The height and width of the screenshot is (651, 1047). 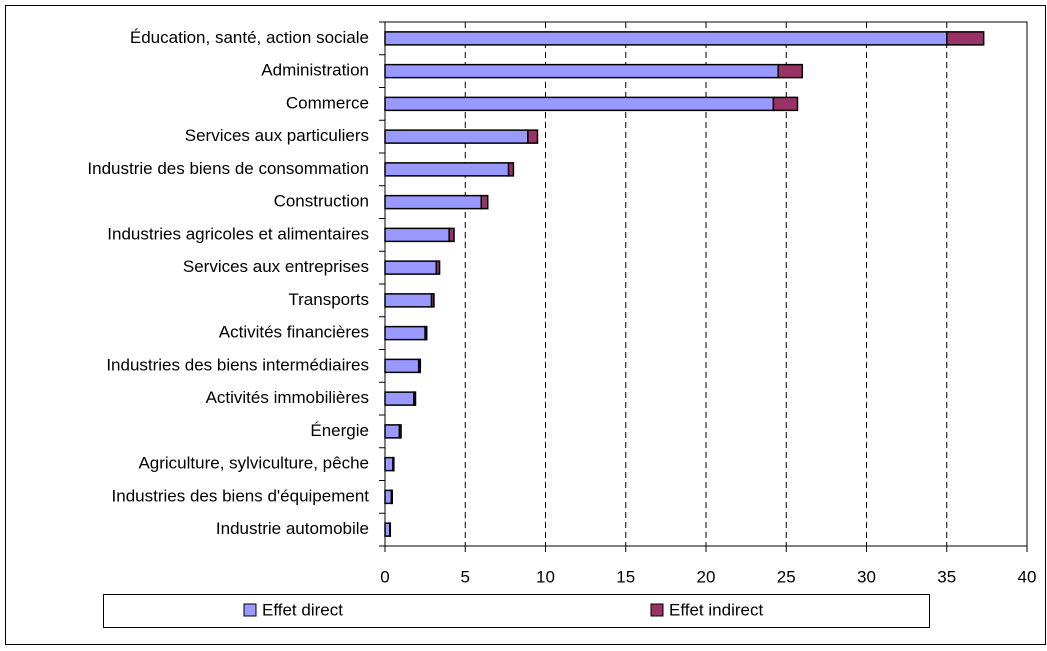 I want to click on x-tick-label: 35, so click(x=946, y=576).